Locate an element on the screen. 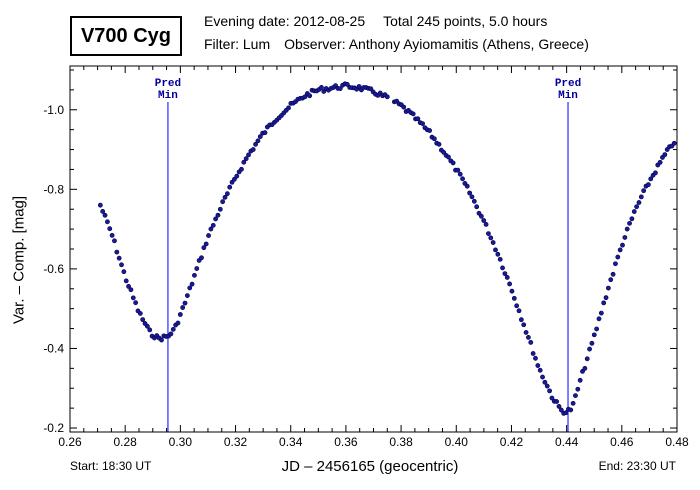 The height and width of the screenshot is (490, 700). x-axis-label: JD – 2456165 (geocentric) is located at coordinates (370, 466).